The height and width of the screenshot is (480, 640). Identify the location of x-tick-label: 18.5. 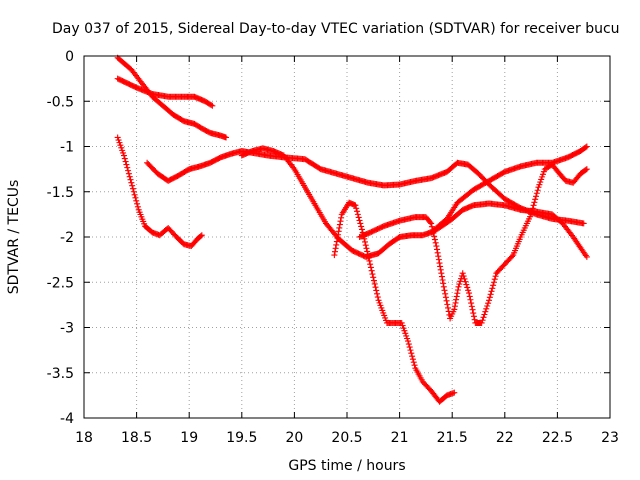
(136, 438).